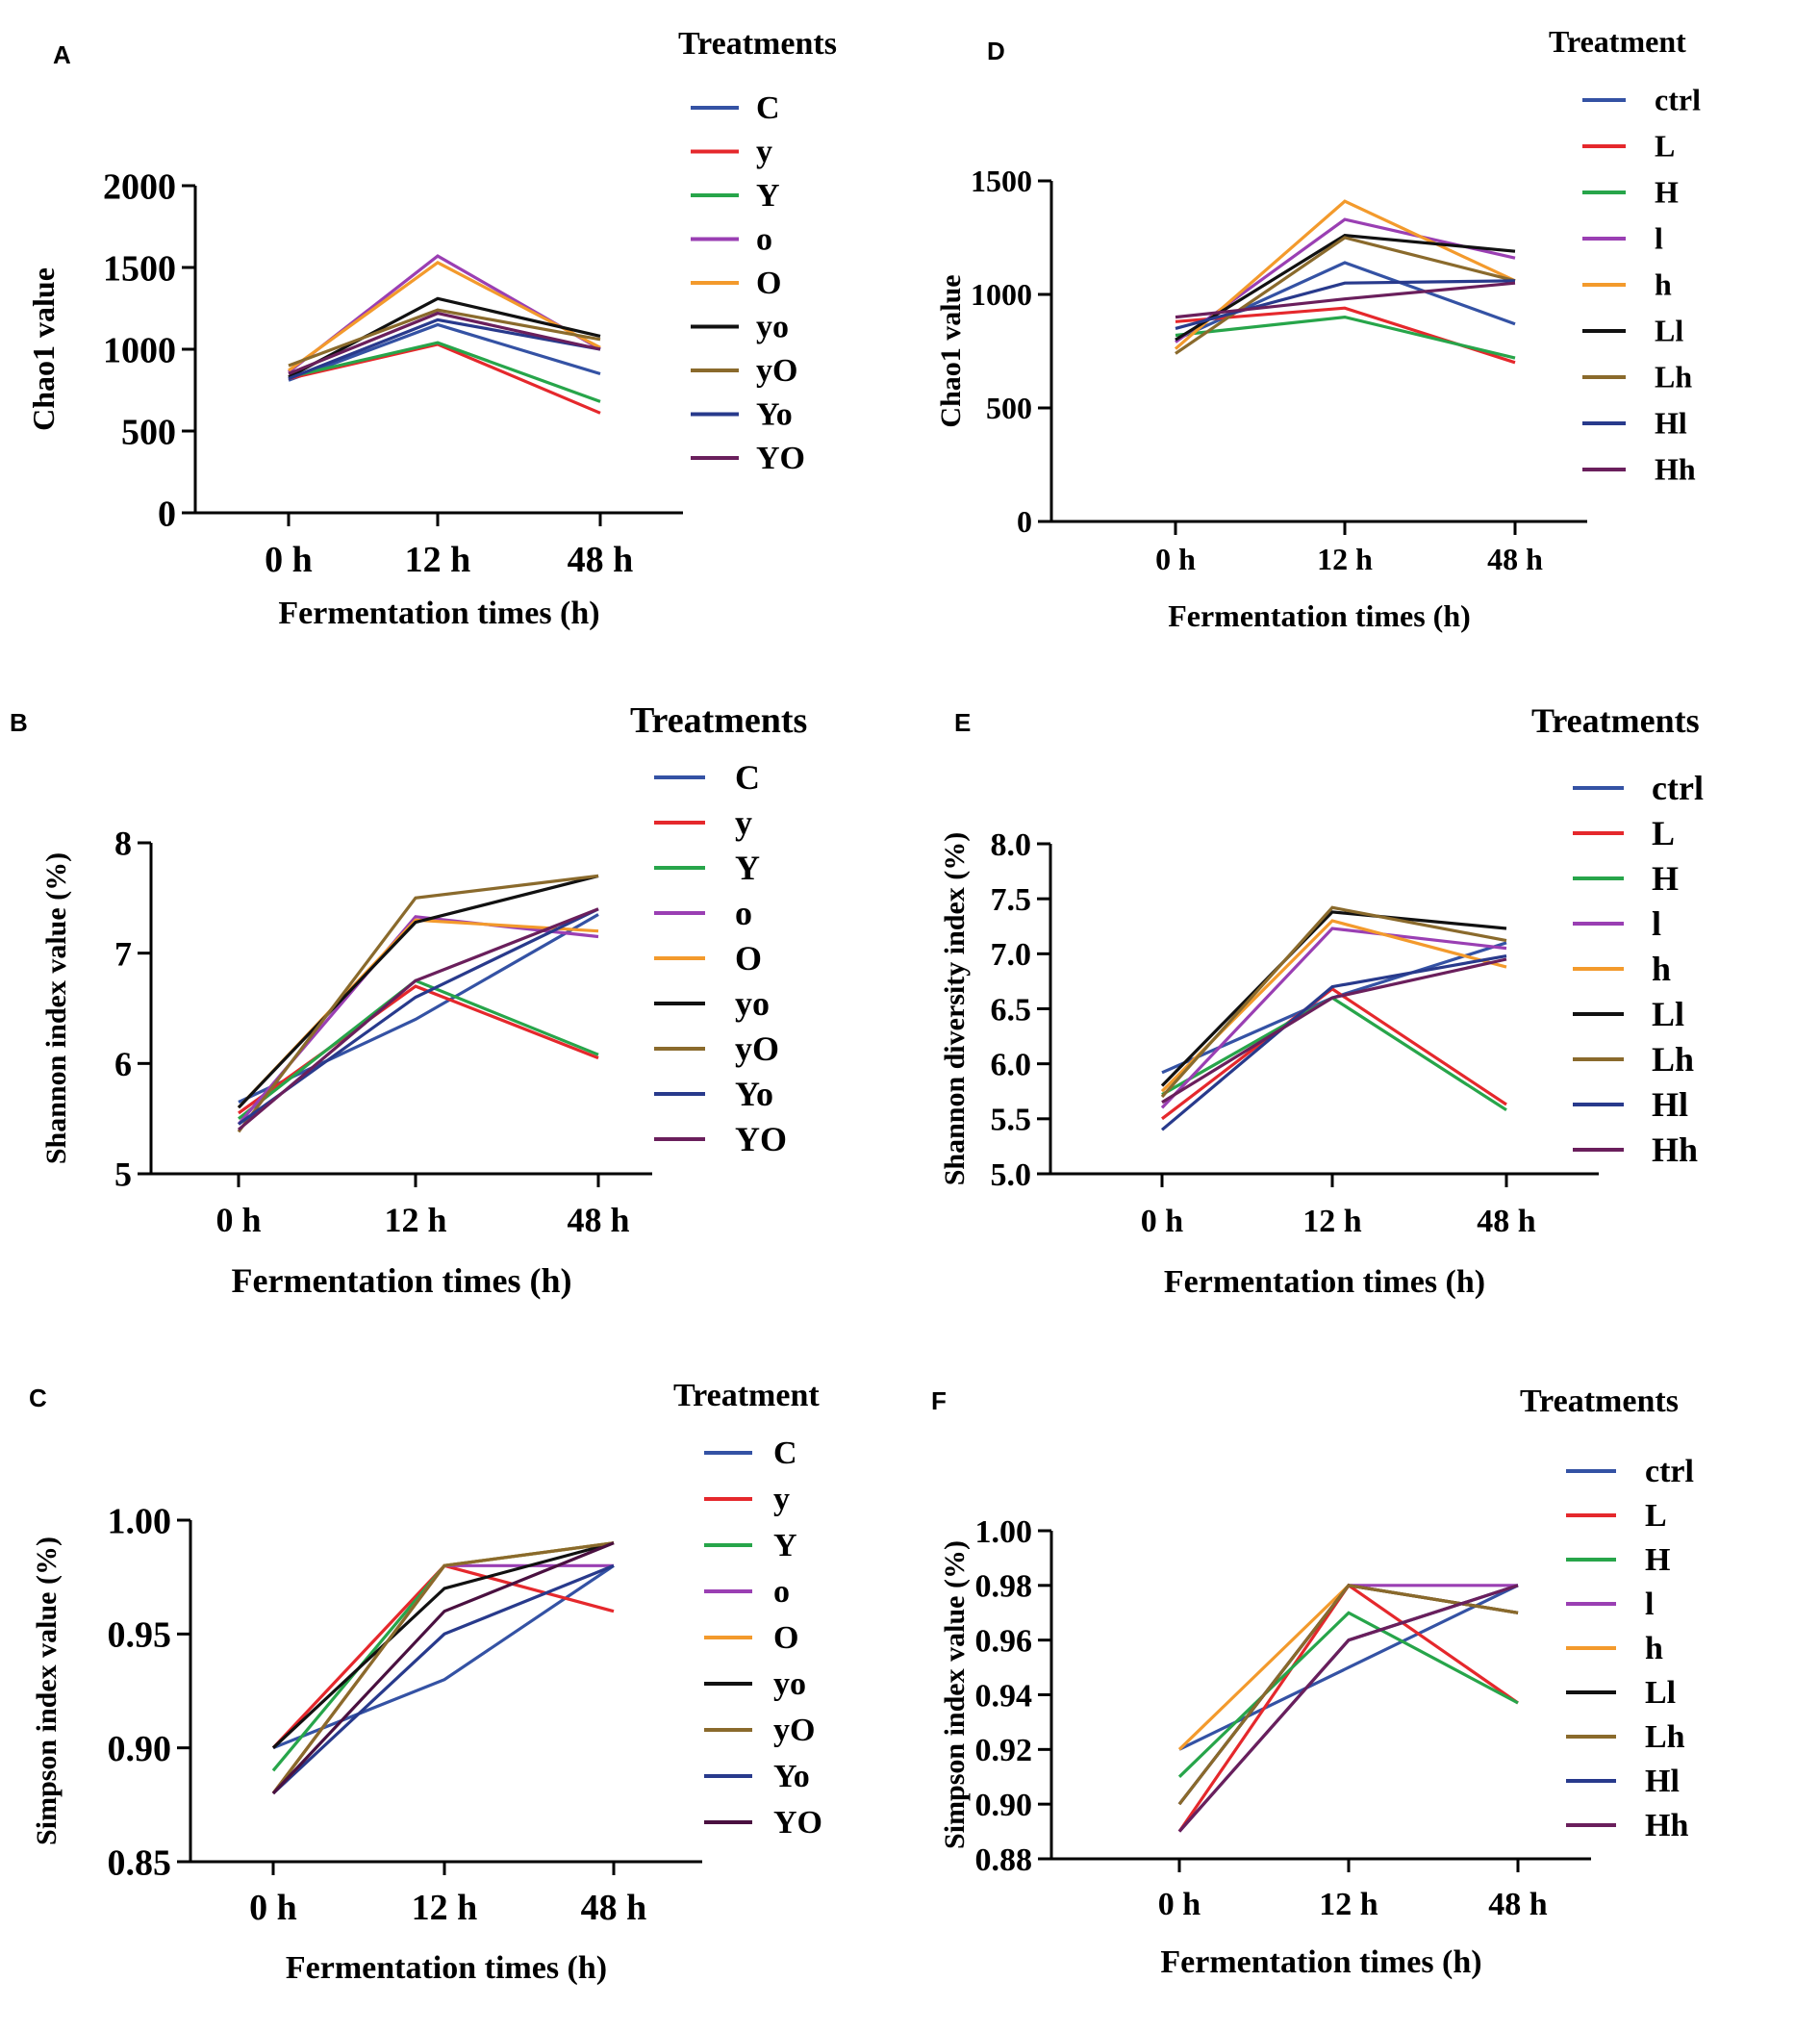 The width and height of the screenshot is (1820, 2032). What do you see at coordinates (747, 1395) in the screenshot?
I see `panel-c-legend-title: Treatment` at bounding box center [747, 1395].